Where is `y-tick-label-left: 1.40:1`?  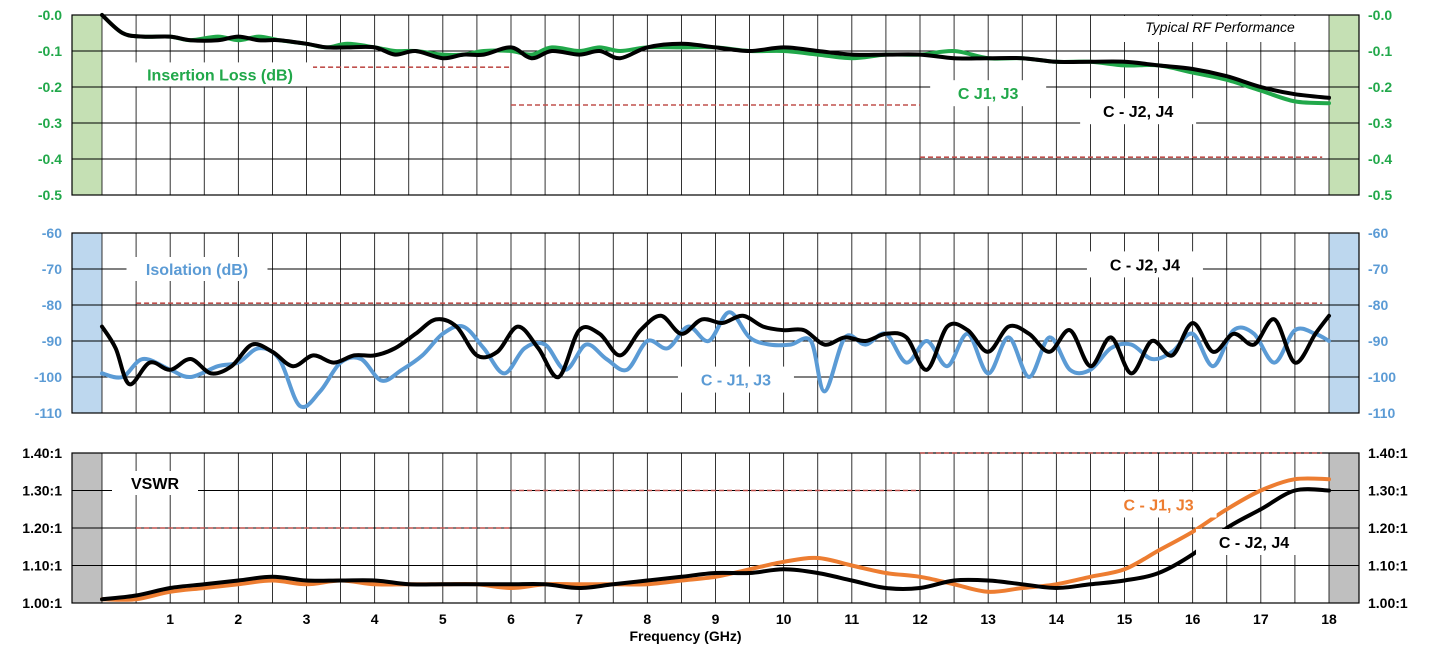 y-tick-label-left: 1.40:1 is located at coordinates (42, 453).